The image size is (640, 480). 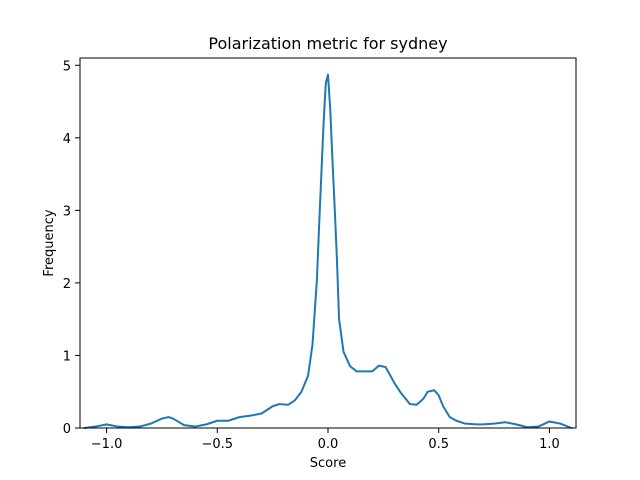 I want to click on y-tick-label: 3, so click(x=67, y=211).